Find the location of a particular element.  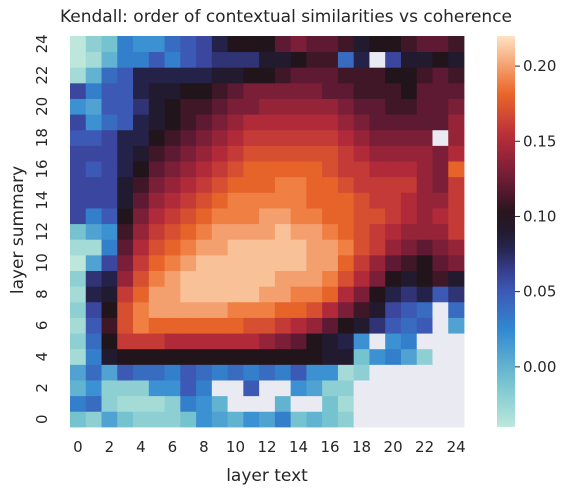

y-tick-label: 8 is located at coordinates (42, 294).